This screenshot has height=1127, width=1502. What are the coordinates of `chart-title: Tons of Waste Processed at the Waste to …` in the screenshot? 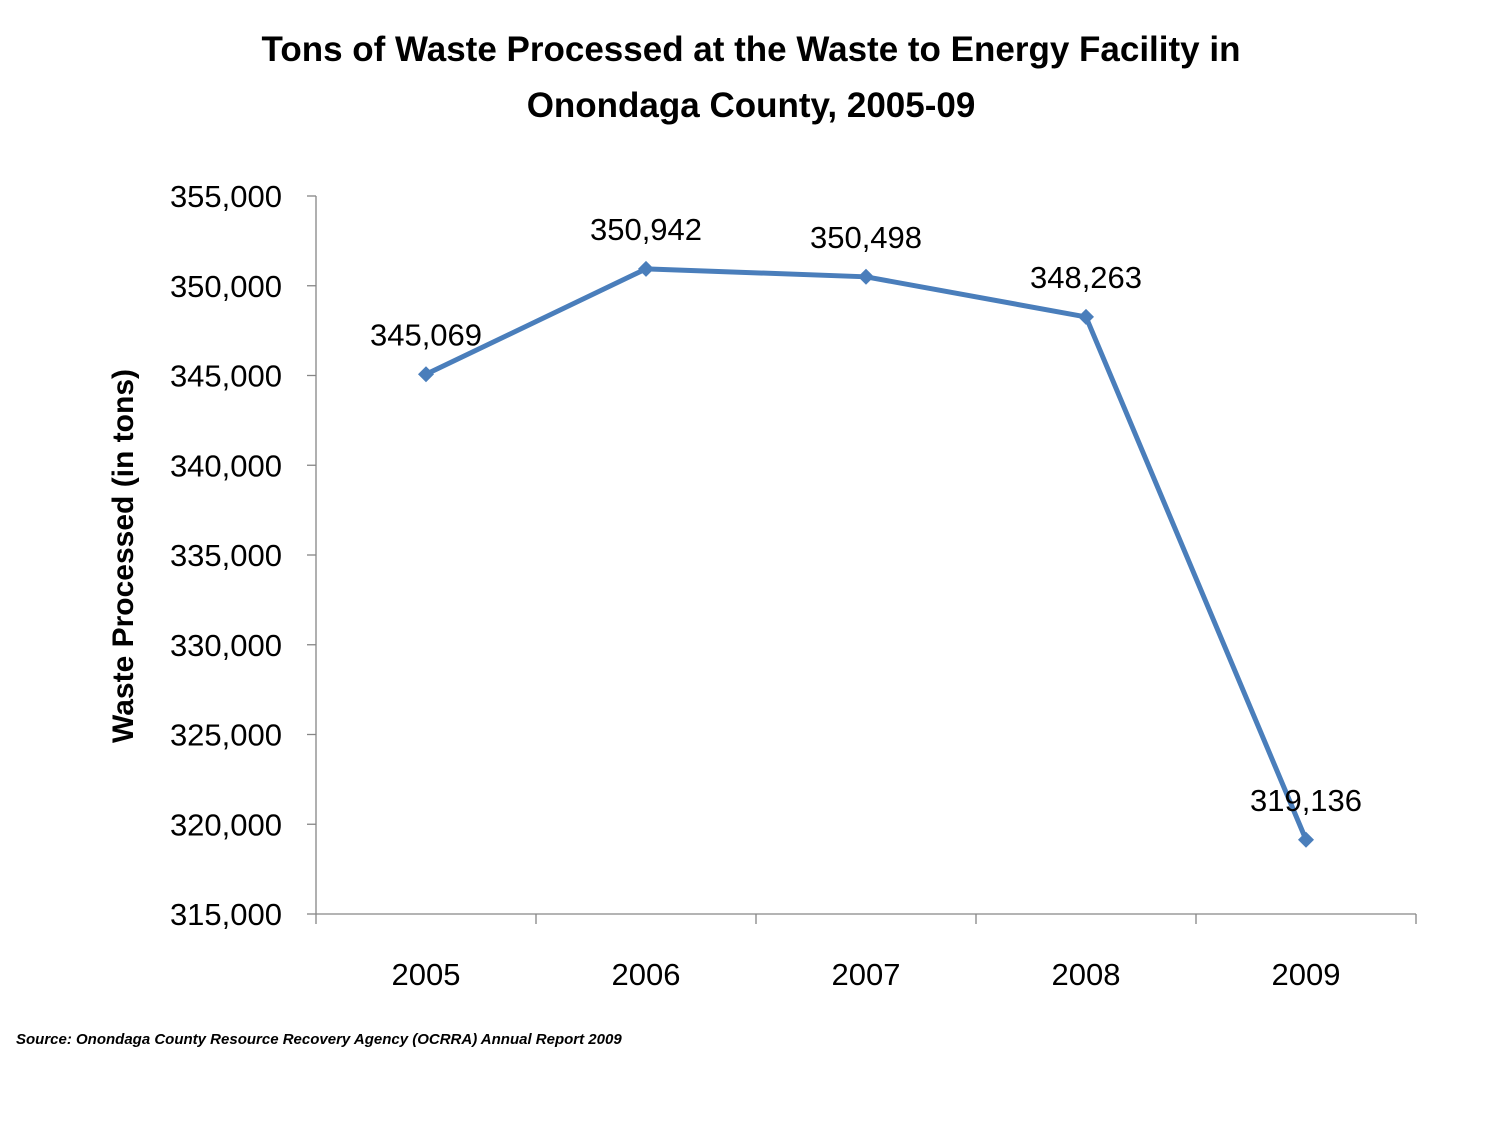 It's located at (751, 78).